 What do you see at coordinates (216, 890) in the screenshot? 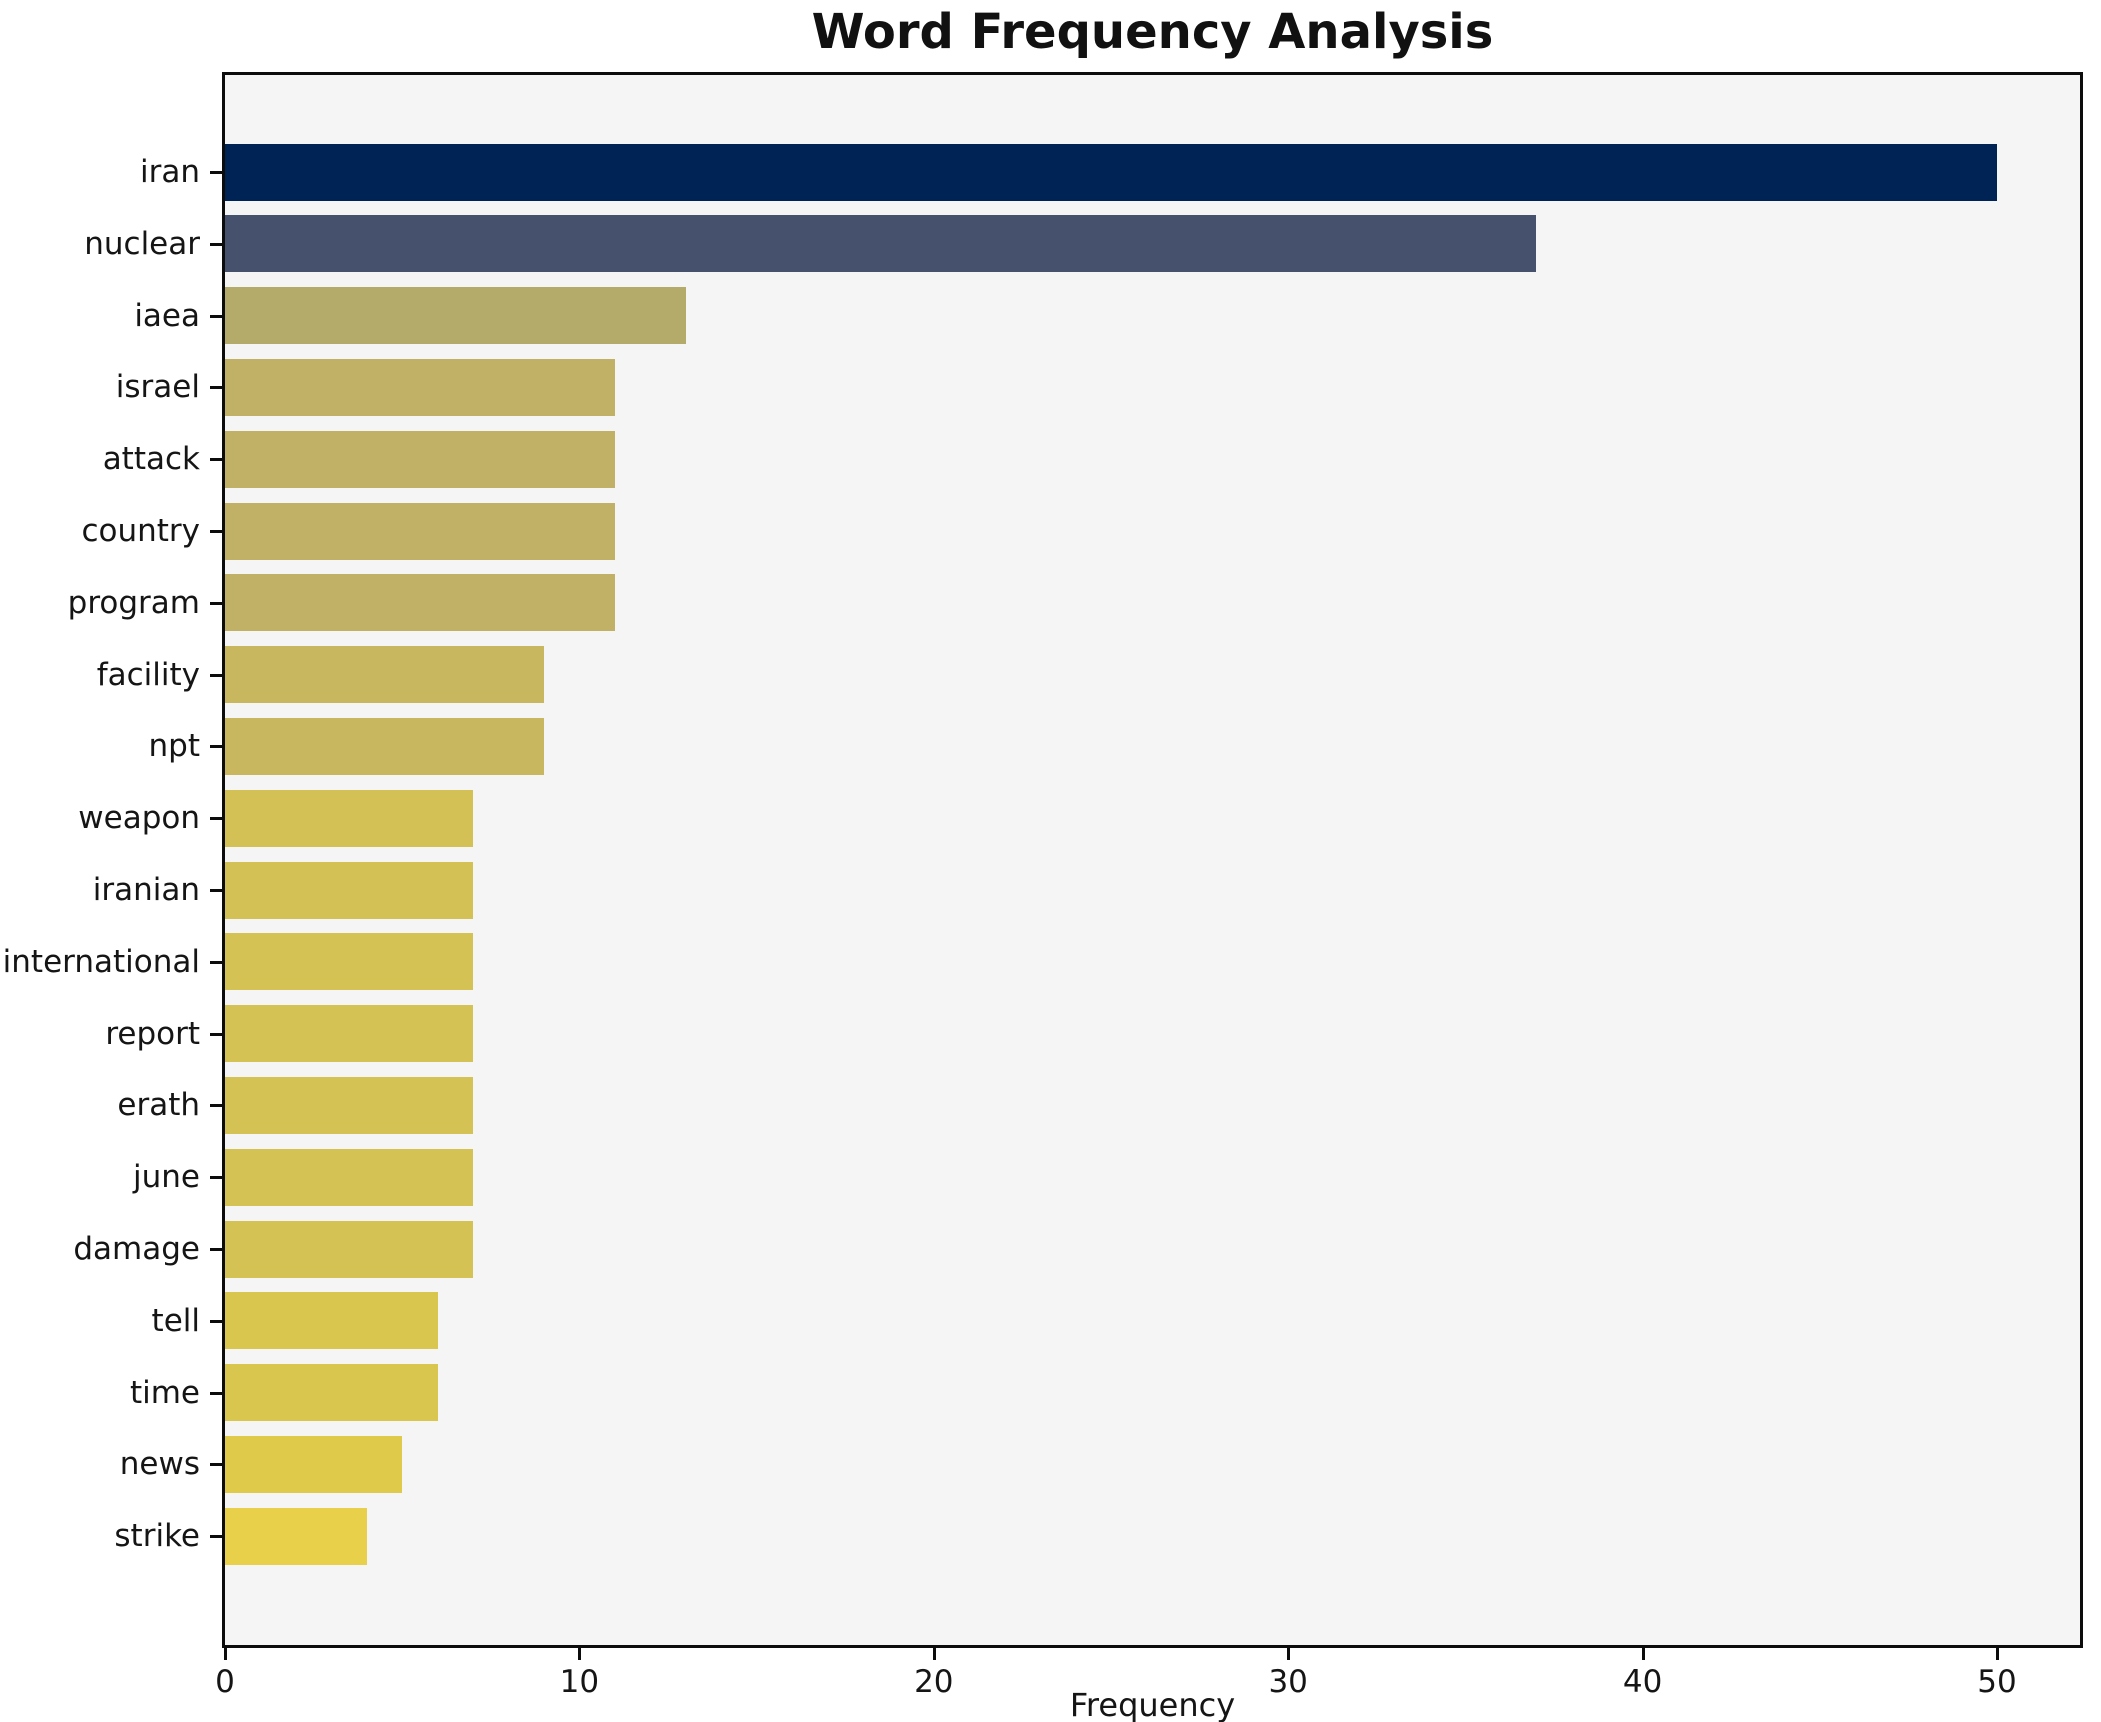
I see `ytick-mark-iranian` at bounding box center [216, 890].